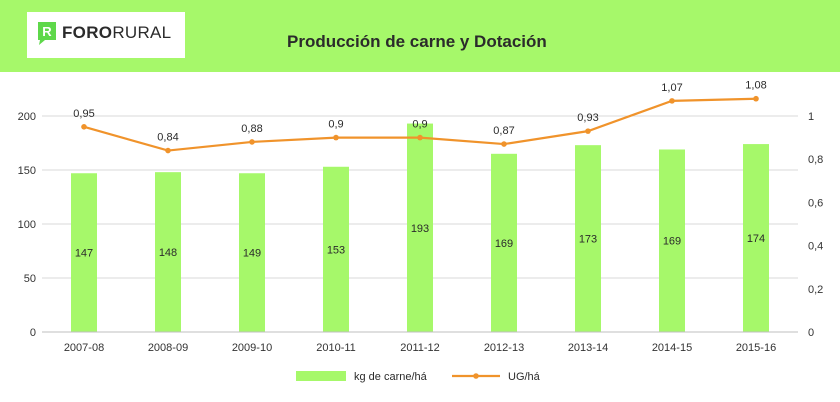  What do you see at coordinates (587, 118) in the screenshot?
I see `line-value-label: 0,93` at bounding box center [587, 118].